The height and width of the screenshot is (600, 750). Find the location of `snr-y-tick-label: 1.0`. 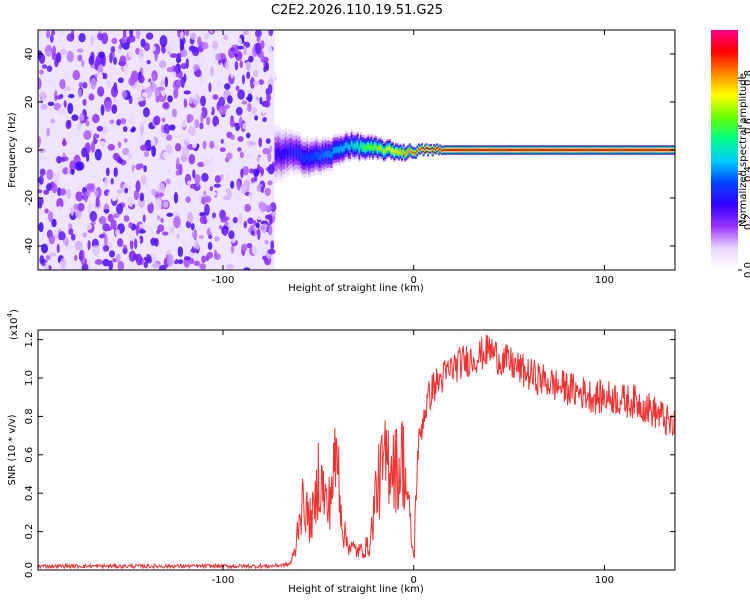

snr-y-tick-label: 1.0 is located at coordinates (29, 378).